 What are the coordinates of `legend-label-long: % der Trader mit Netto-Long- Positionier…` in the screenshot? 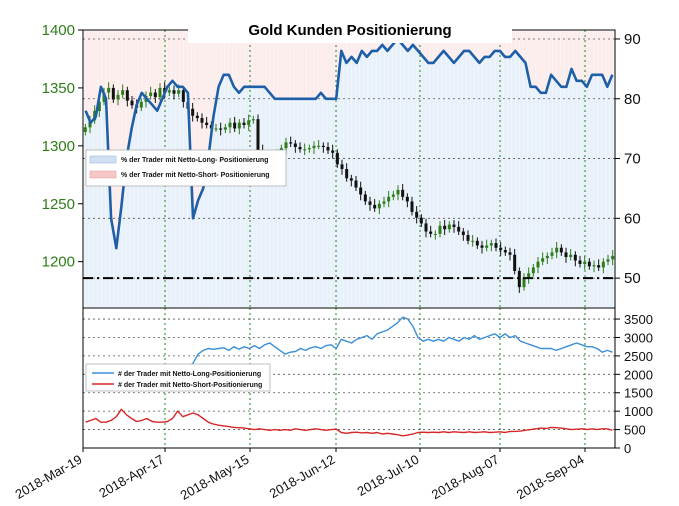 It's located at (194, 160).